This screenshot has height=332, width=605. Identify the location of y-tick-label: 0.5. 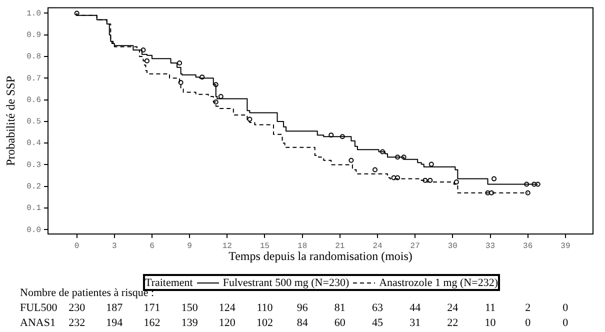
(34, 122).